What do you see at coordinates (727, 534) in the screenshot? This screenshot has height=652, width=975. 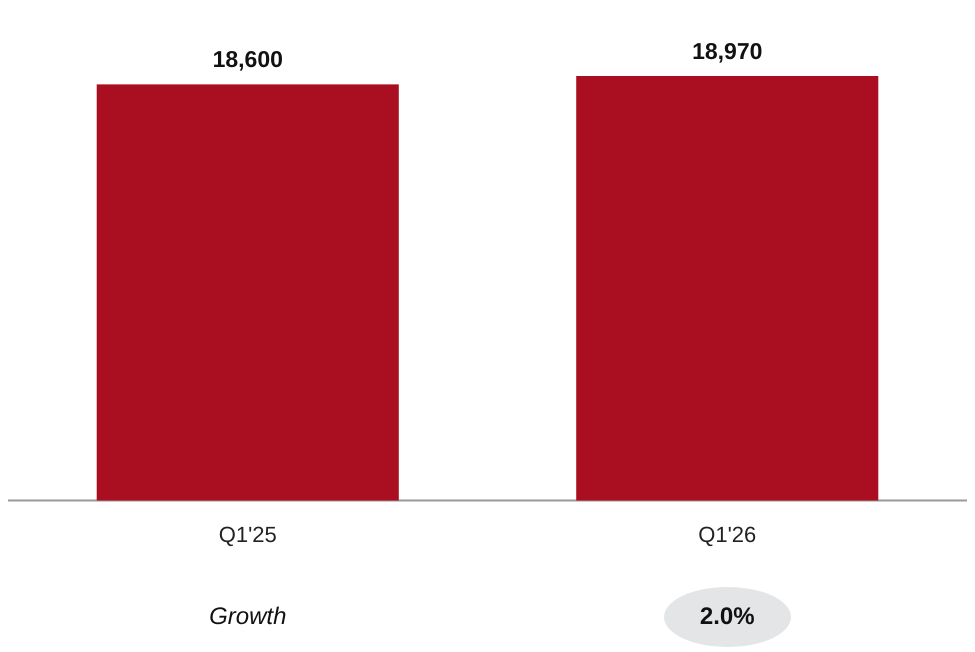 I see `x-tick-label: Q1'26` at bounding box center [727, 534].